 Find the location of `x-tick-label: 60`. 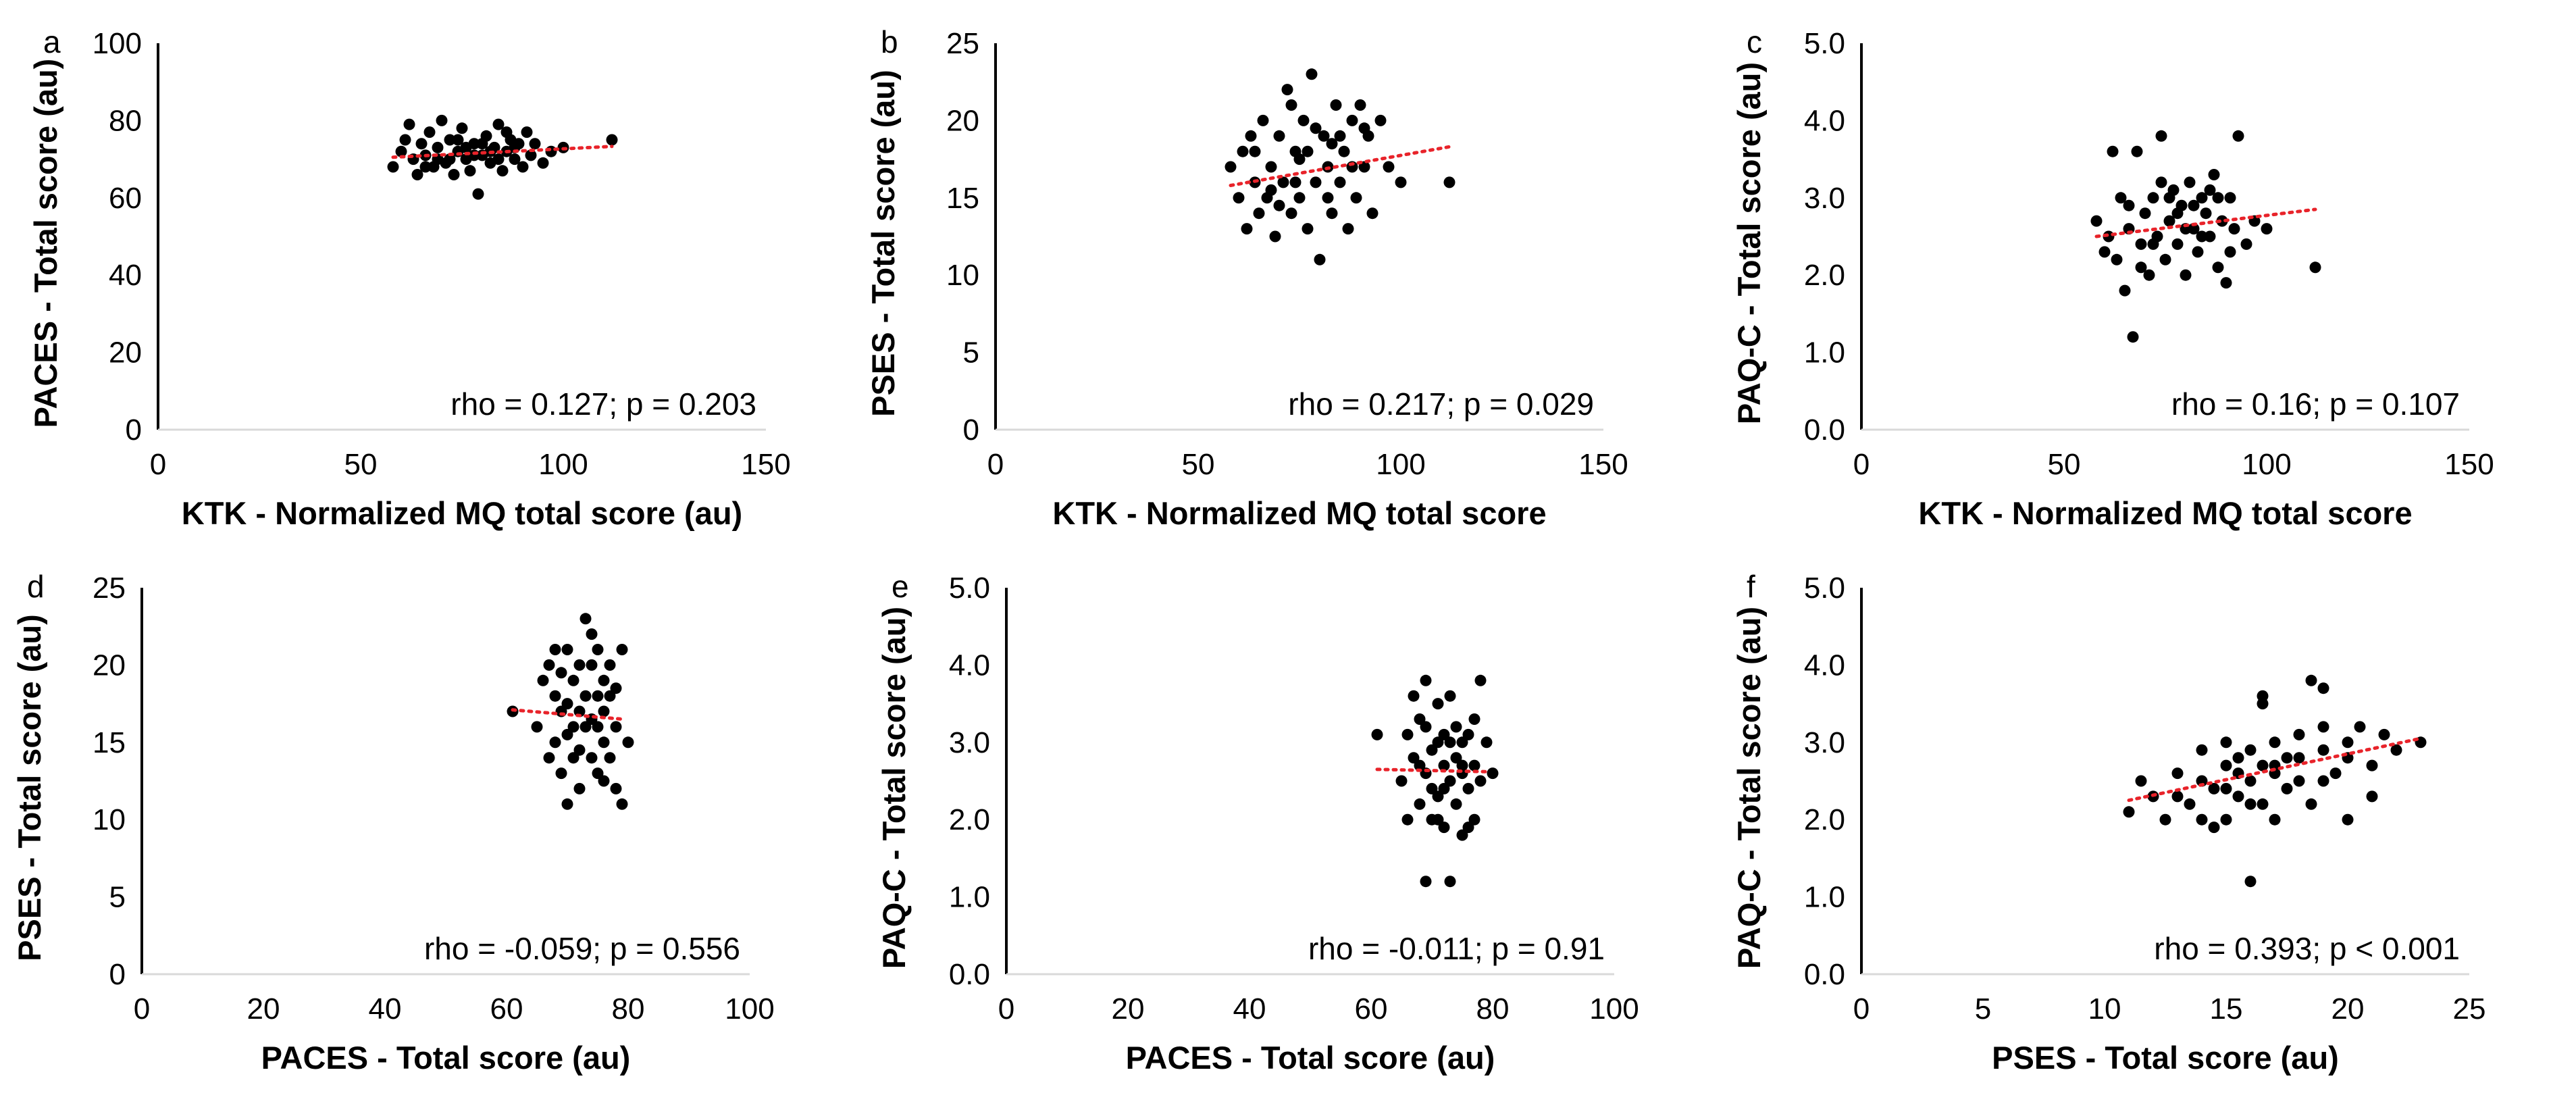

x-tick-label: 60 is located at coordinates (506, 1009).